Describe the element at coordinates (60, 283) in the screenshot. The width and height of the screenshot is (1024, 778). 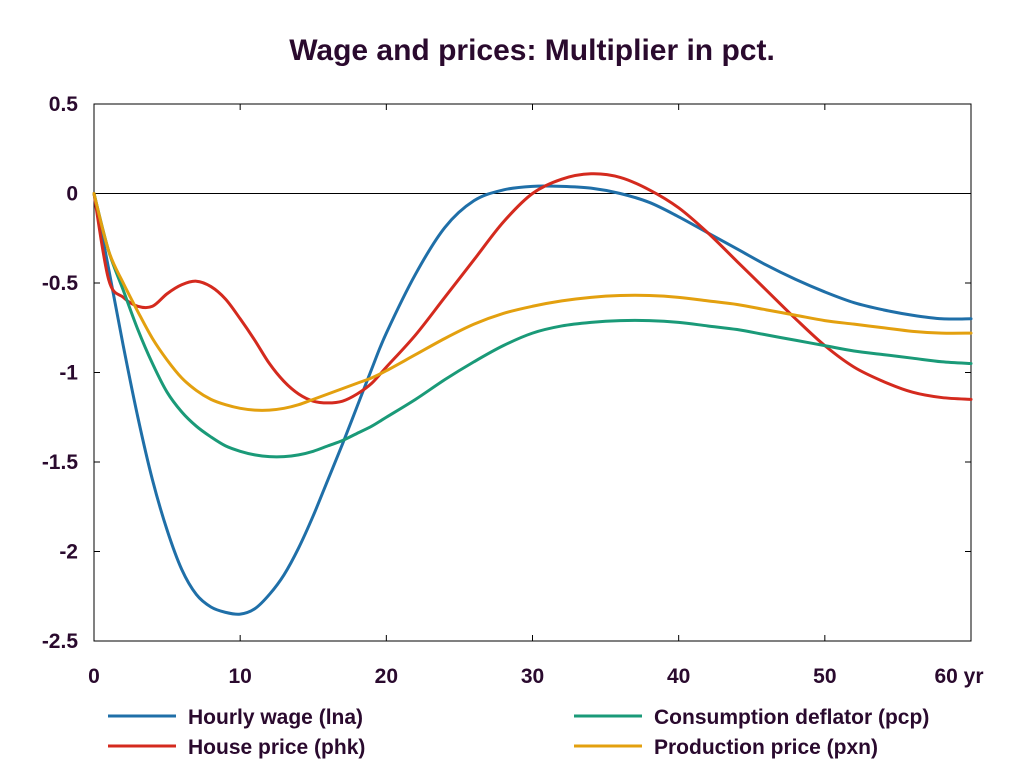
I see `y-tick-label: -0.5` at that location.